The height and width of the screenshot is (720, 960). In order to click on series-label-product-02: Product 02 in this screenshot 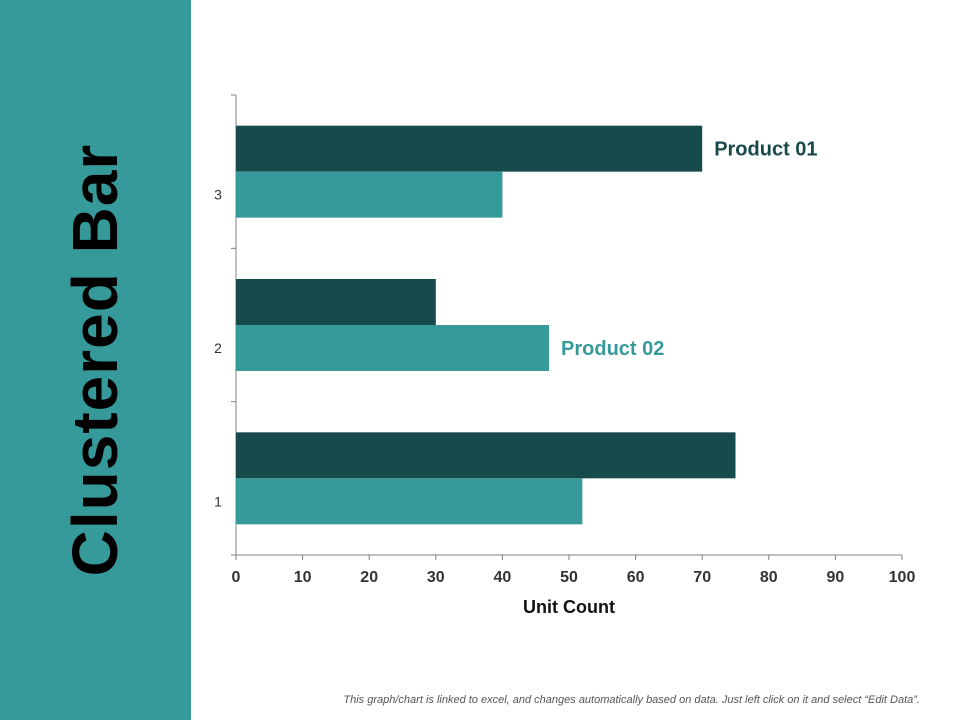, I will do `click(612, 349)`.